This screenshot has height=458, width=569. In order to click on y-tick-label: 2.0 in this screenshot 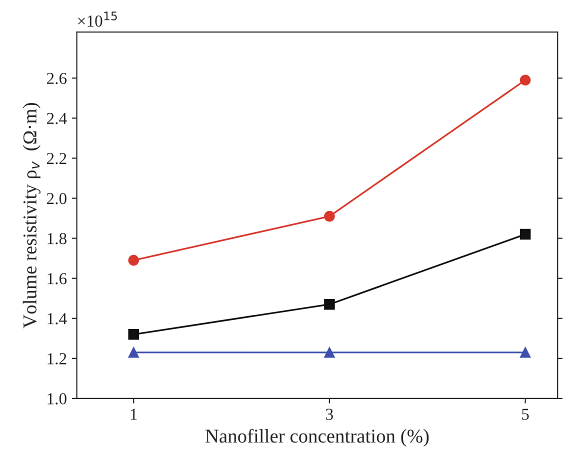, I will do `click(56, 198)`.